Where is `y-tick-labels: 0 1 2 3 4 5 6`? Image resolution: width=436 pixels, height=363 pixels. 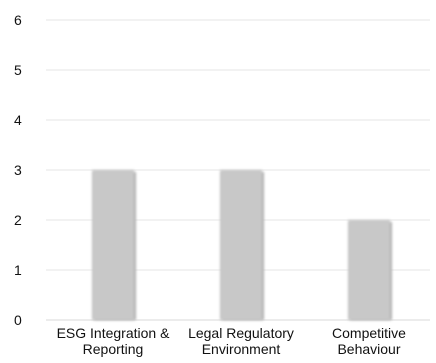
y-tick-labels: 0 1 2 3 4 5 6 is located at coordinates (18, 170).